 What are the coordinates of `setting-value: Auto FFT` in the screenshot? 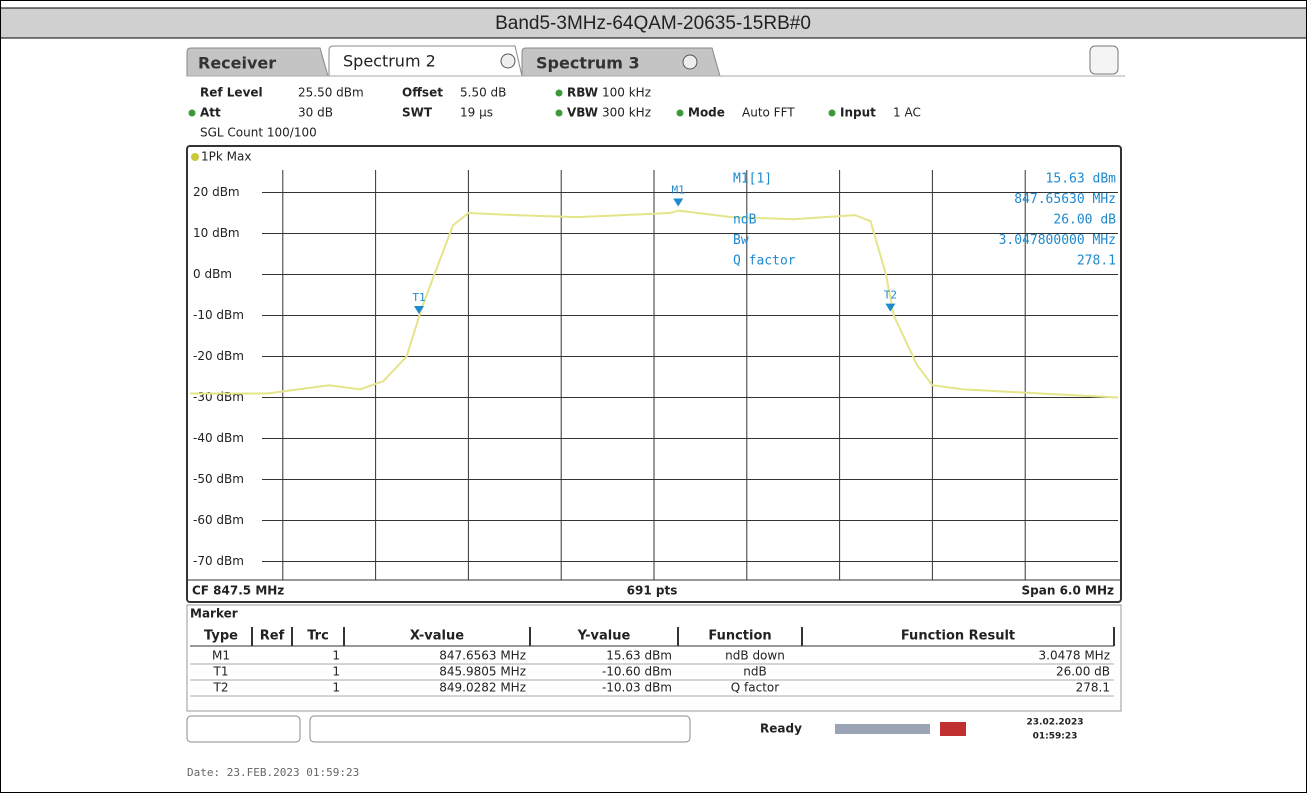 It's located at (768, 113).